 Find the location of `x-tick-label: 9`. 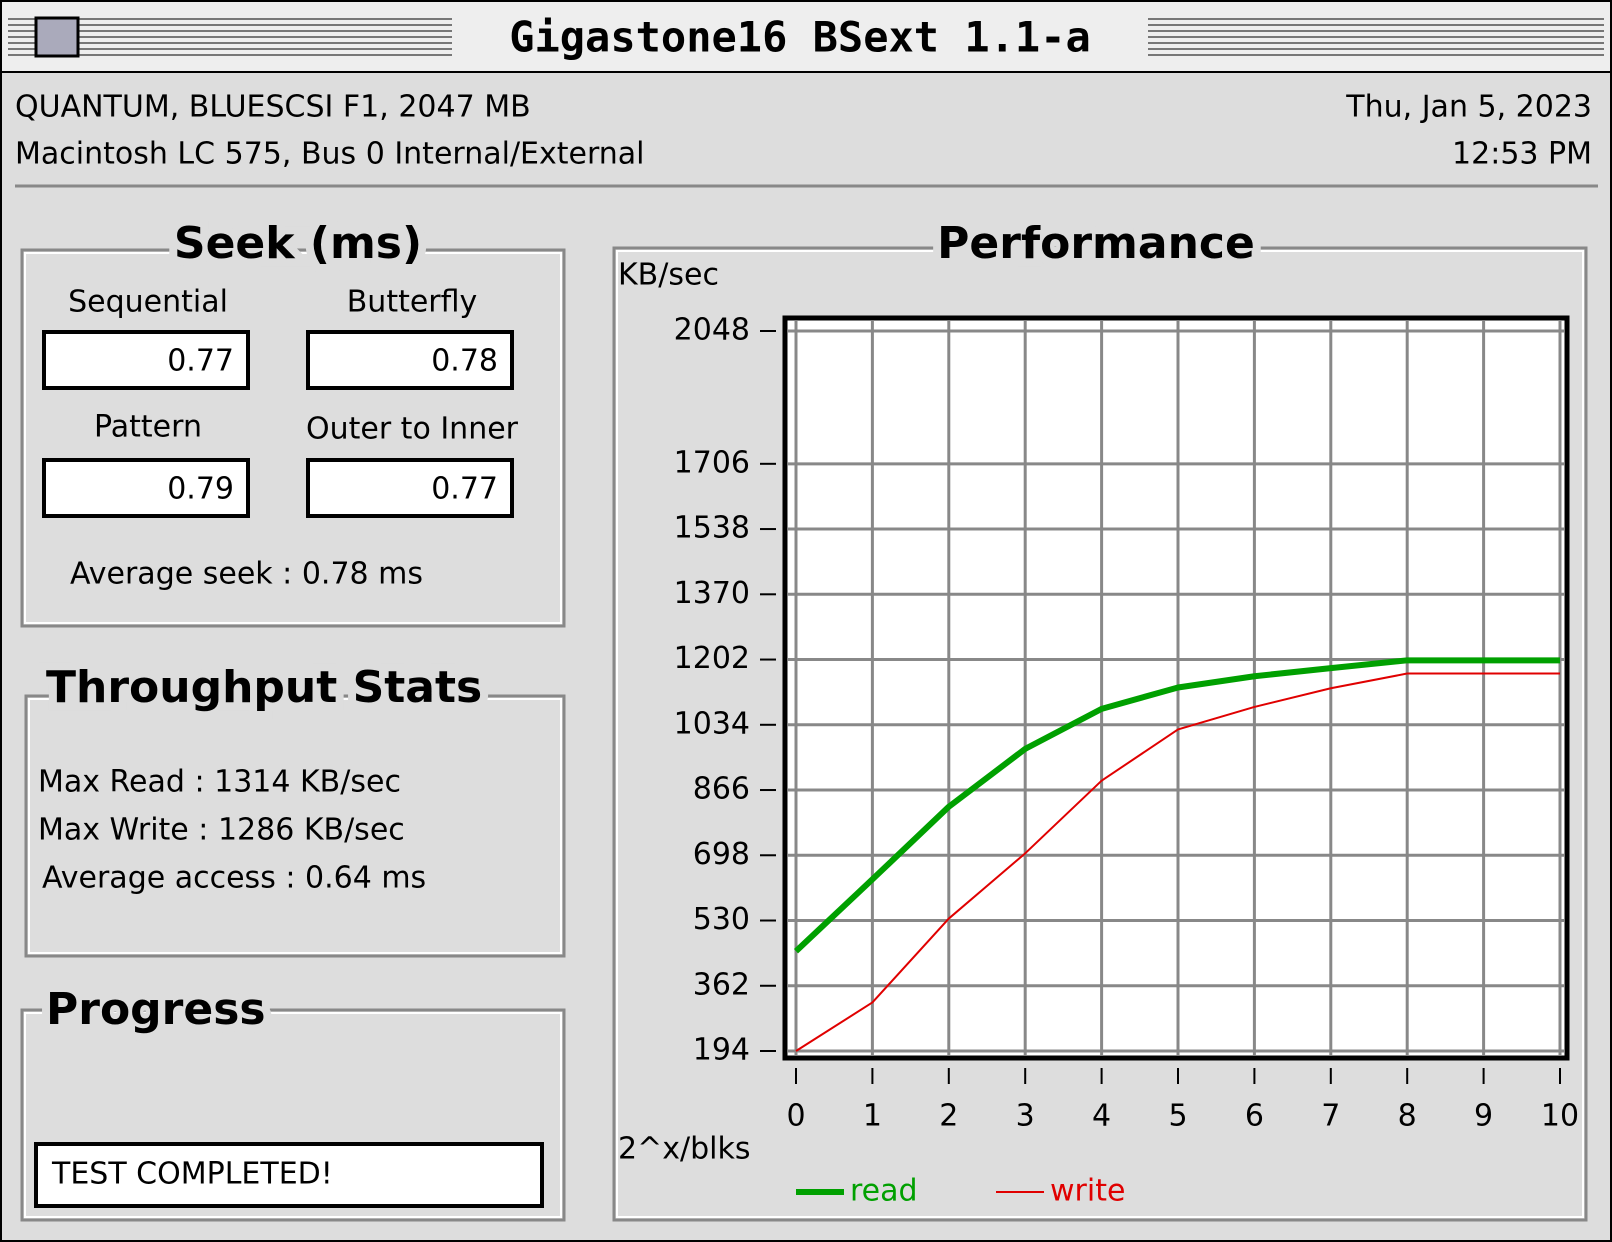

x-tick-label: 9 is located at coordinates (1483, 1116).